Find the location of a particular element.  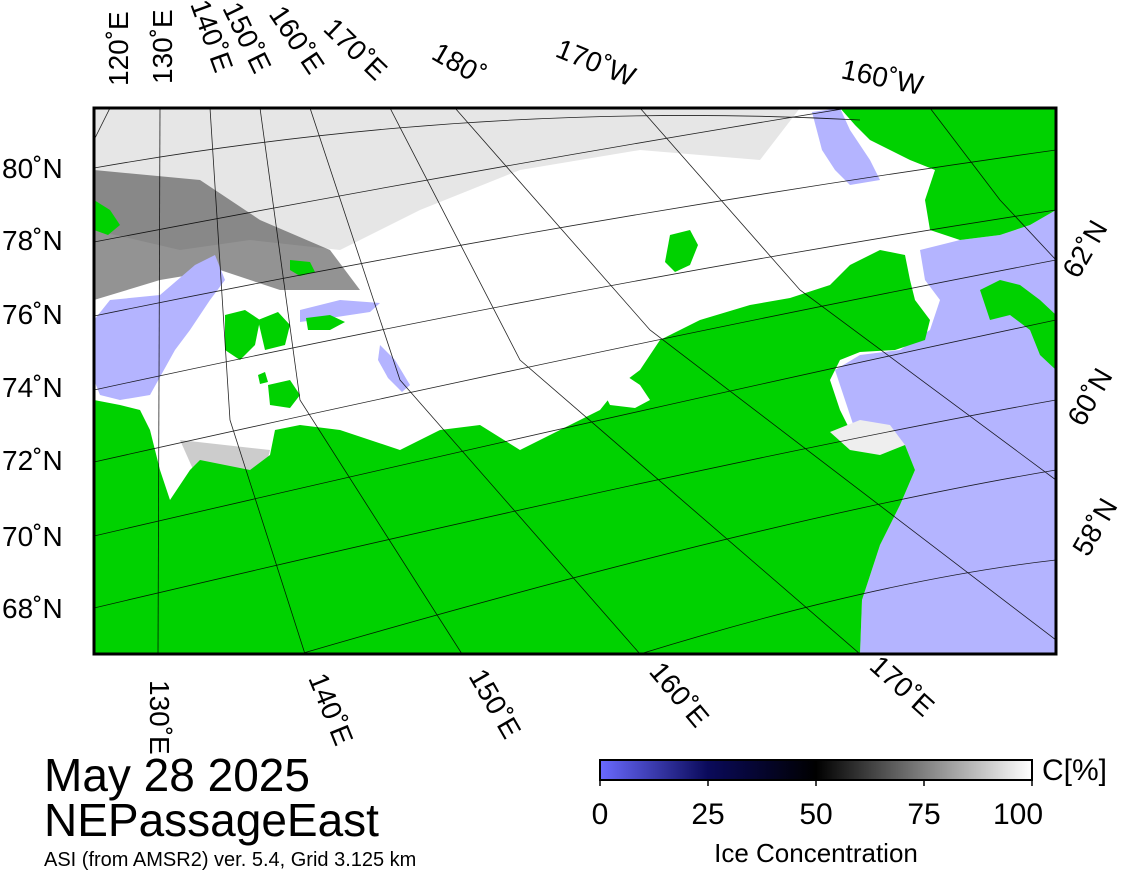

lon-labels-bottom: 130˚E 140˚E 150˚E 160˚E 170˚E is located at coordinates (542, 701).